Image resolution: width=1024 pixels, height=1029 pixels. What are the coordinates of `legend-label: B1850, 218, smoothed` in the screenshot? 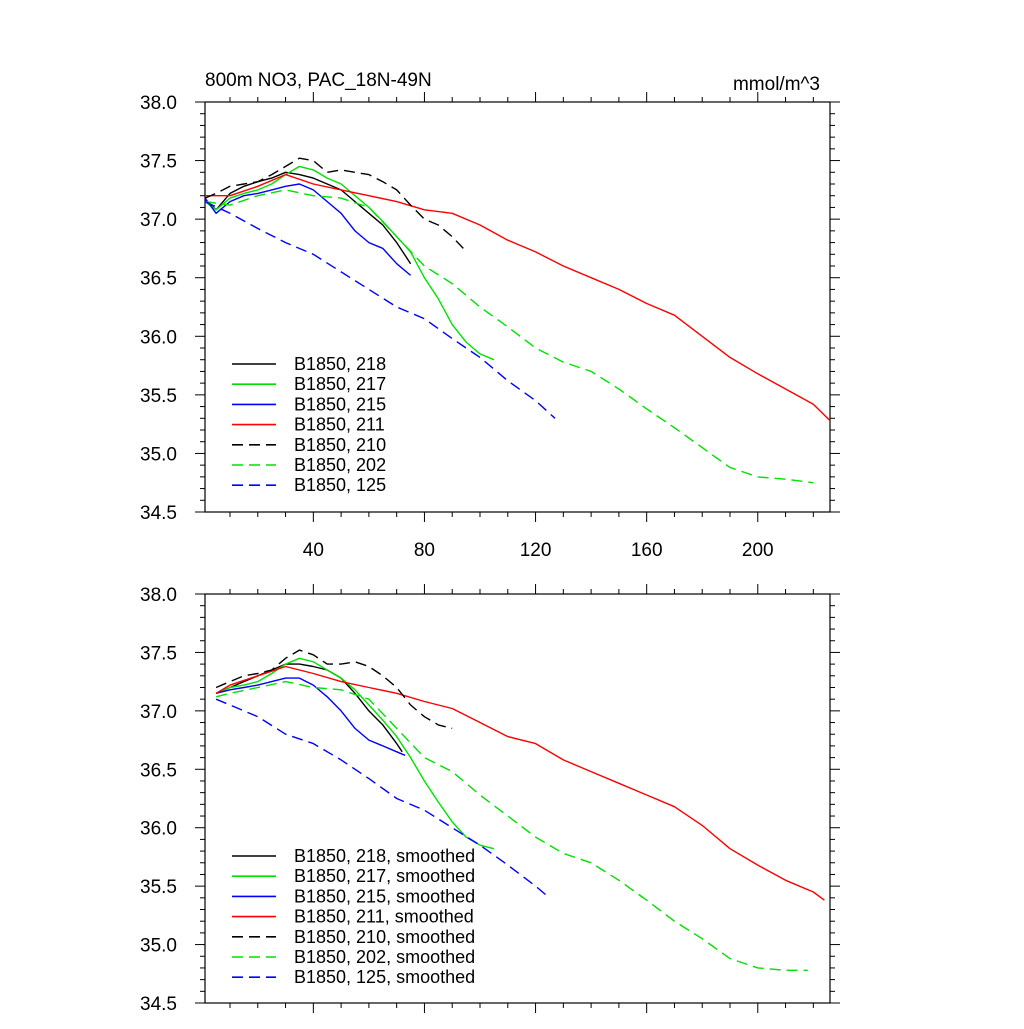 It's located at (384, 856).